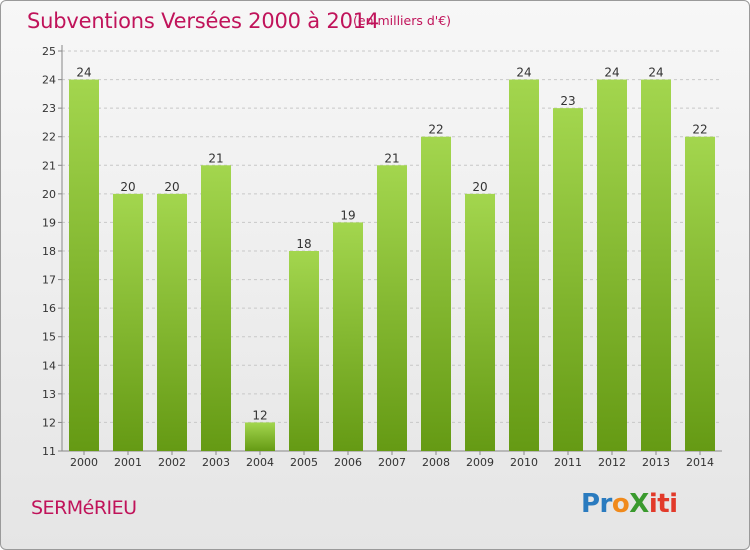 This screenshot has width=750, height=550. I want to click on y-tick-label: 13, so click(49, 394).